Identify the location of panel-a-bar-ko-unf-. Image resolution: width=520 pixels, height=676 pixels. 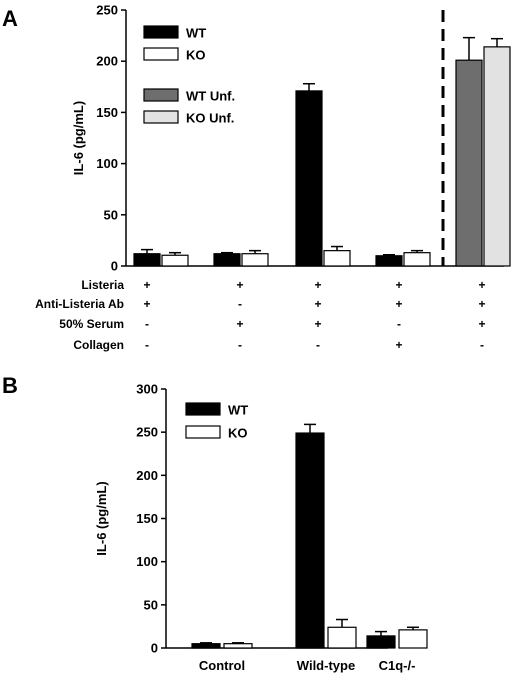
(497, 156).